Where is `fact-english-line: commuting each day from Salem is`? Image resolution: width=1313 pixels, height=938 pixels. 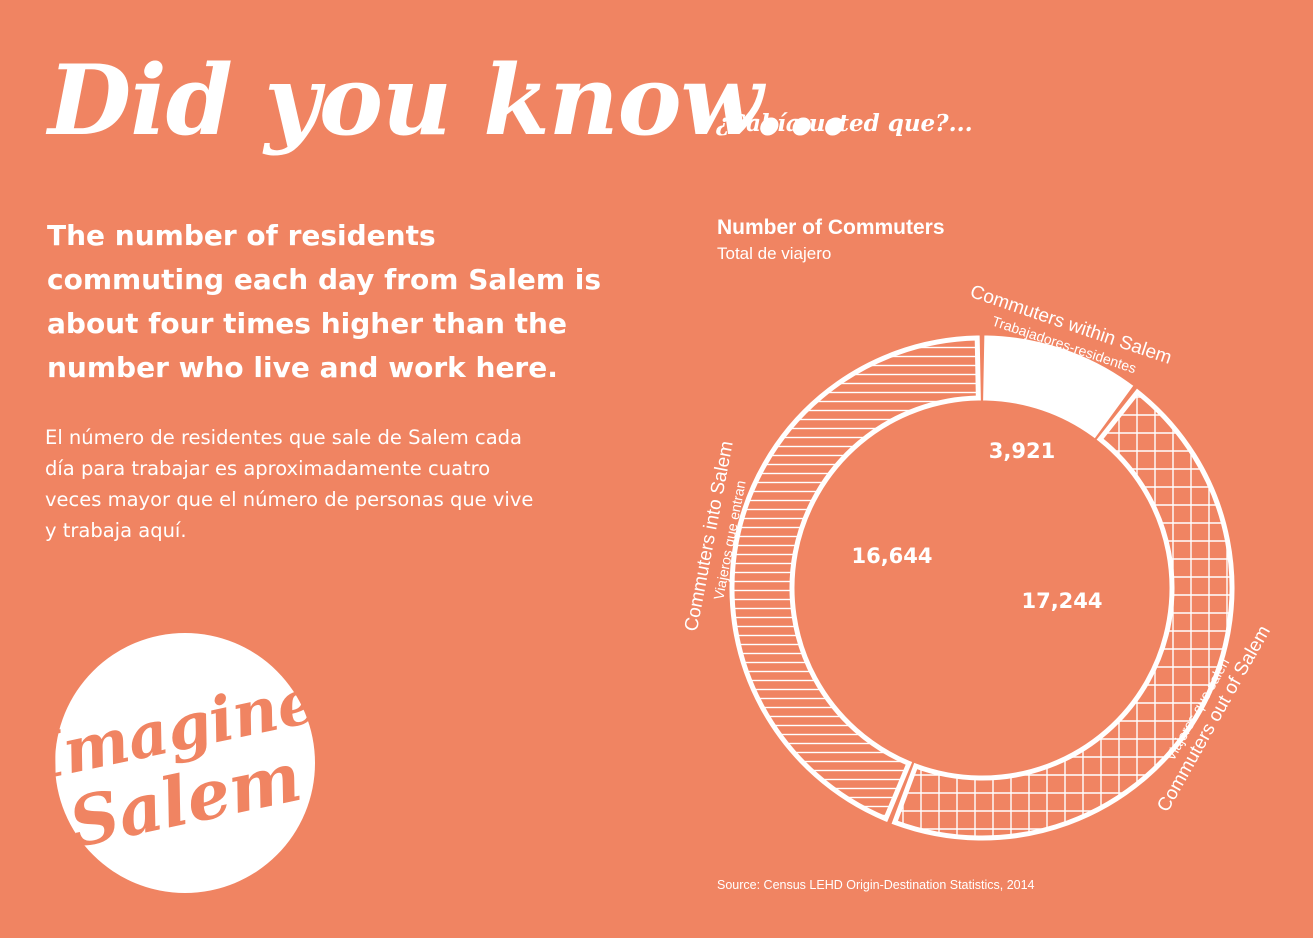 fact-english-line: commuting each day from Salem is is located at coordinates (324, 279).